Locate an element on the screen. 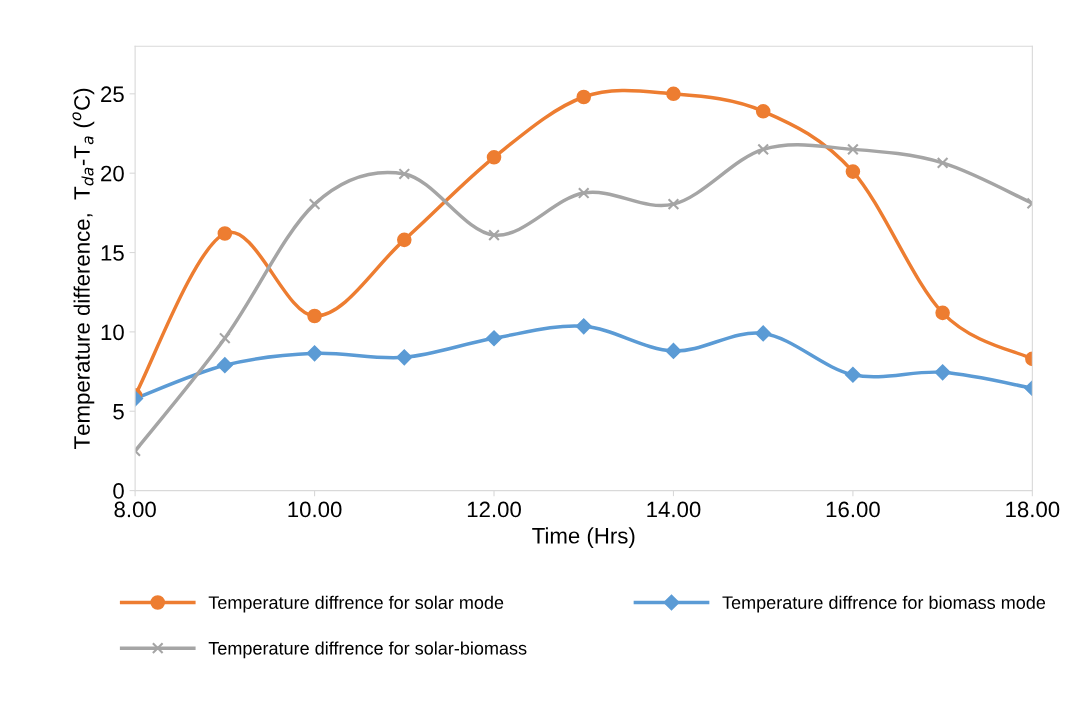 This screenshot has height=711, width=1081. x-tick-label: 16.00 is located at coordinates (853, 509).